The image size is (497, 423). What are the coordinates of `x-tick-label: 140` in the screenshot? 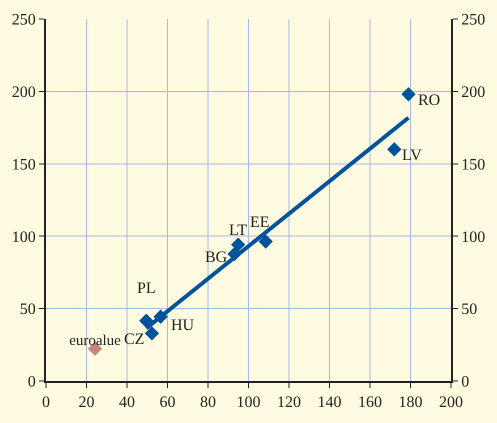 It's located at (330, 403).